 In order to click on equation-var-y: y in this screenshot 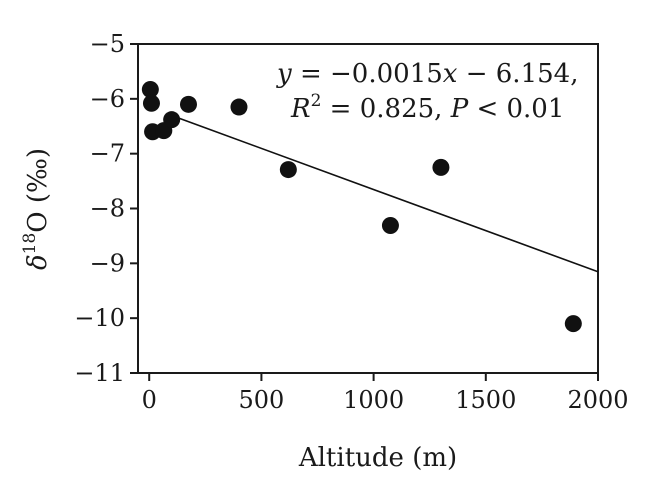, I will do `click(284, 74)`.